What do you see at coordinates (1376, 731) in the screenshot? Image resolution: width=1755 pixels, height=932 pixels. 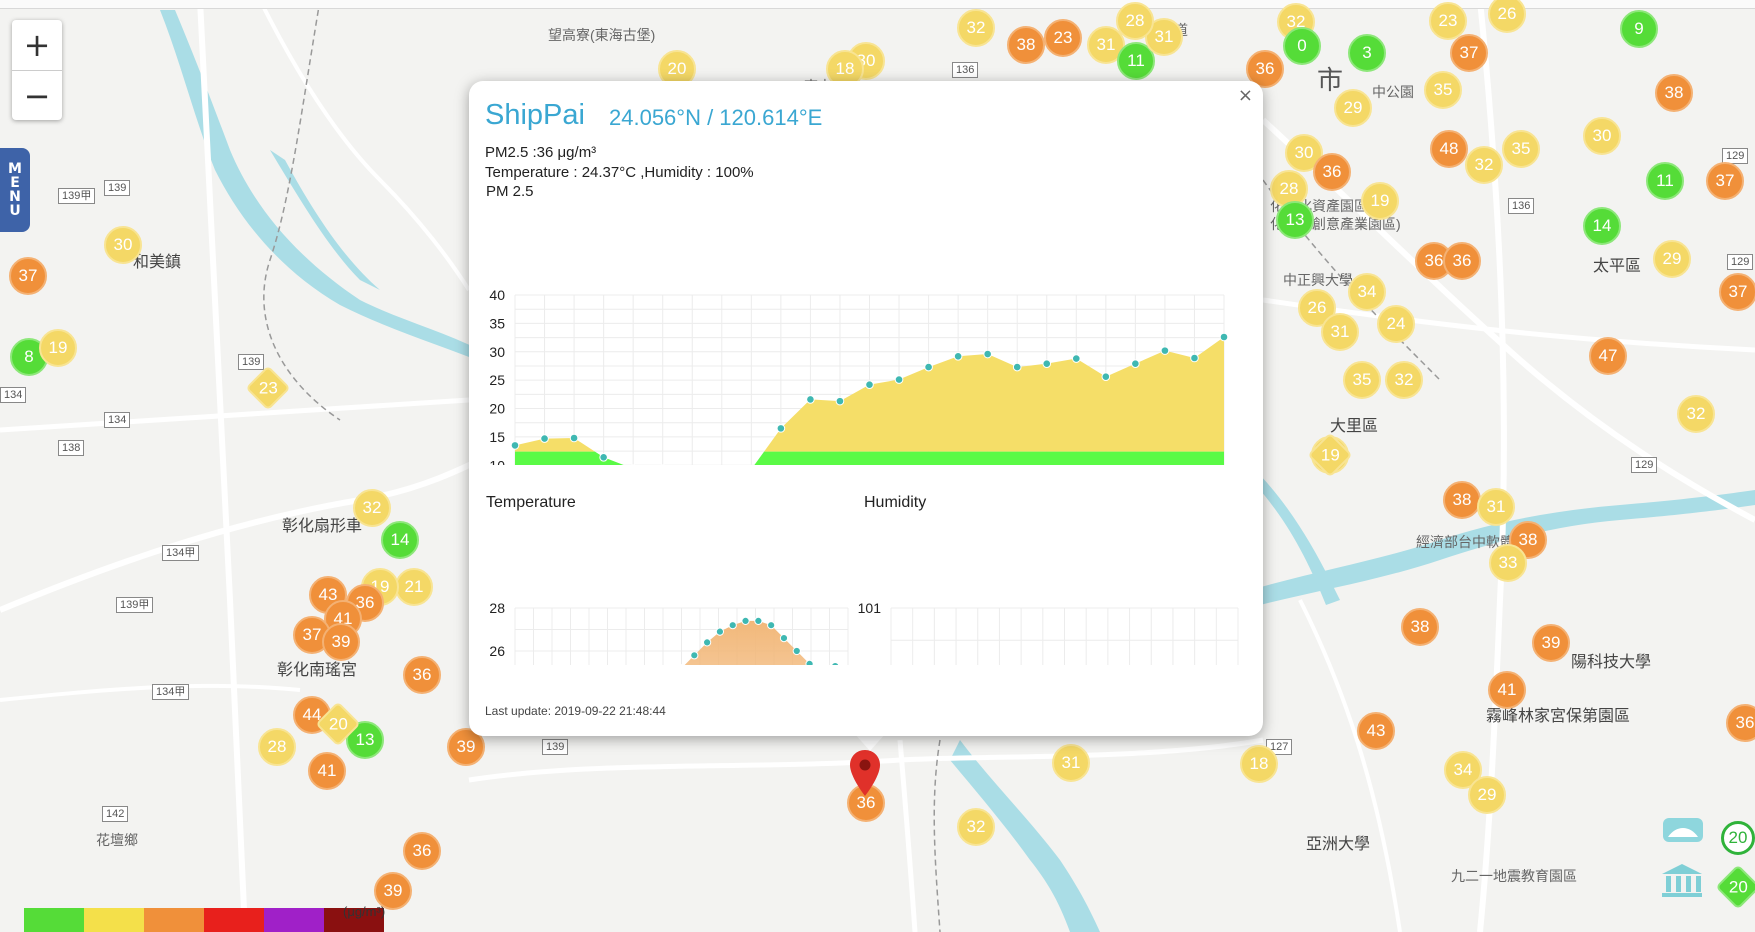 I see `sensor-marker: 43` at bounding box center [1376, 731].